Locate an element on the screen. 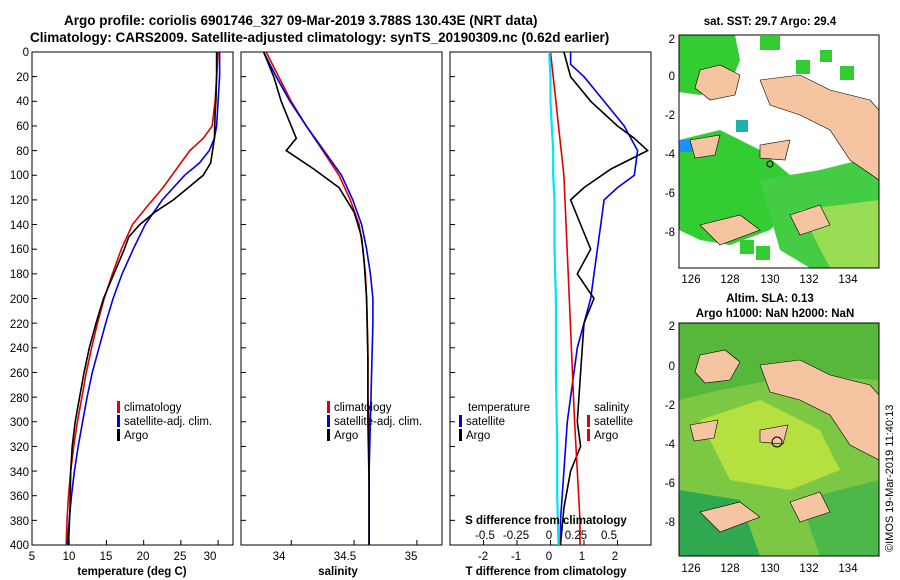  top-map-lat-tick: 0 is located at coordinates (672, 77).